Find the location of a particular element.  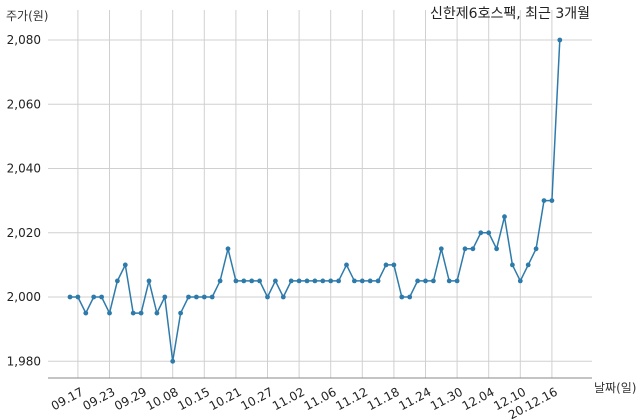

x-tick-label: 09.17 is located at coordinates (67, 399).